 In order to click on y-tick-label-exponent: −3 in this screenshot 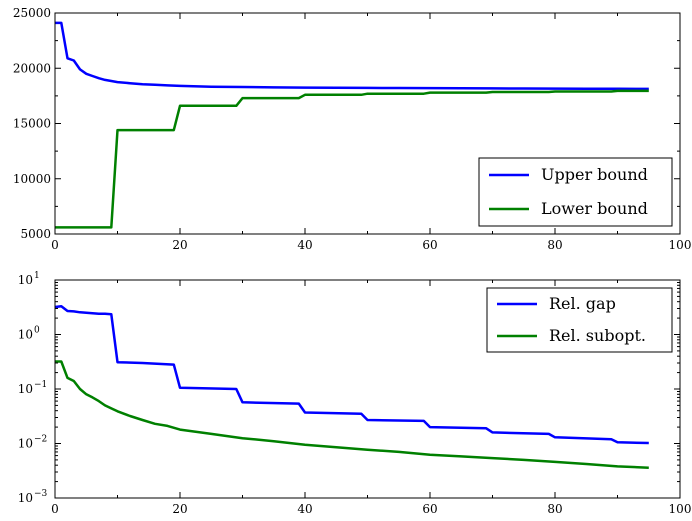, I will do `click(41, 494)`.